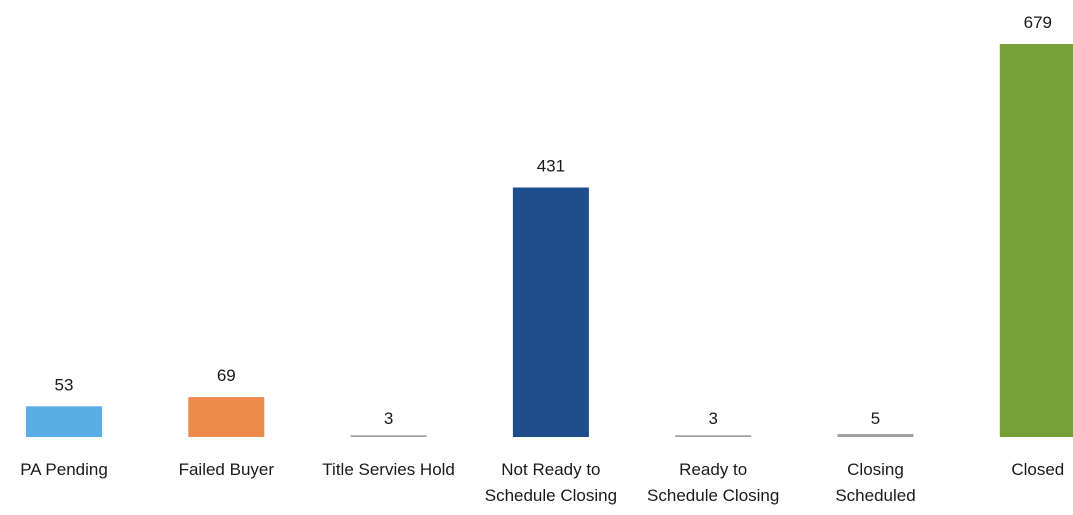  What do you see at coordinates (226, 375) in the screenshot?
I see `value-label-1: 69` at bounding box center [226, 375].